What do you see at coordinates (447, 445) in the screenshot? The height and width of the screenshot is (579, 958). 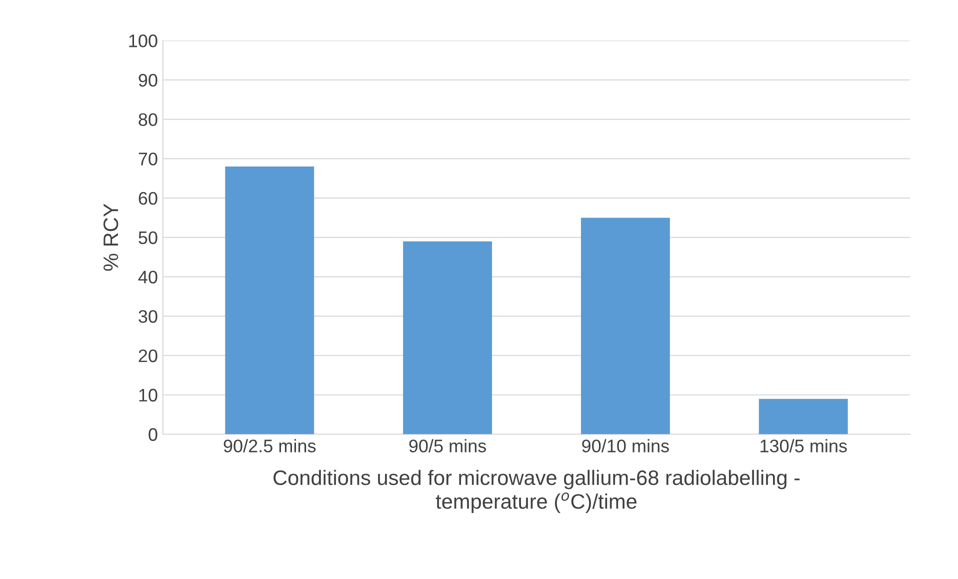 I see `x-tick-label: 90/5 mins` at bounding box center [447, 445].